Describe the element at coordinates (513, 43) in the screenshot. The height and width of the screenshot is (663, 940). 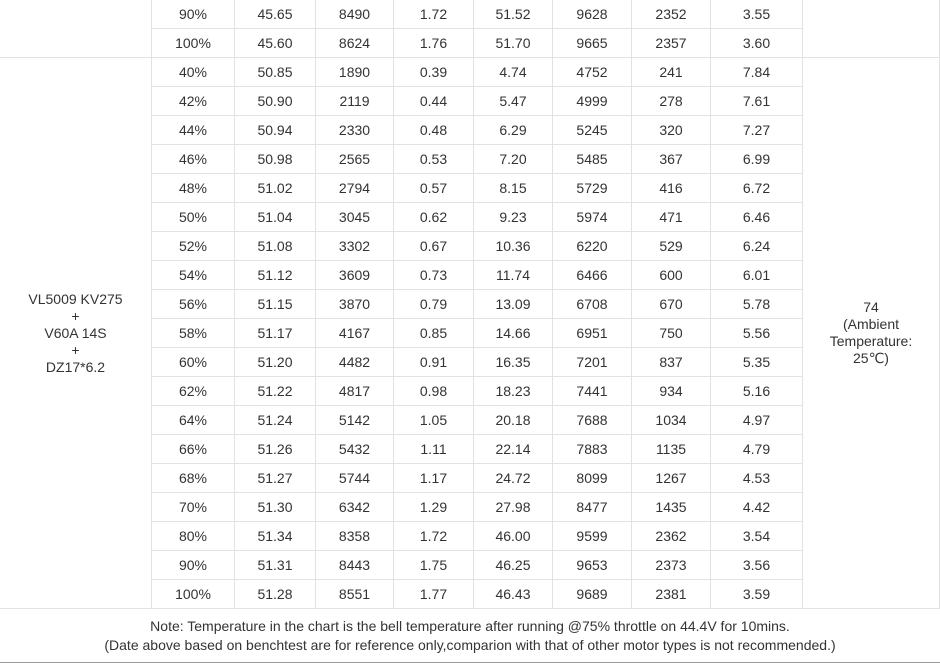
I see `table-cell: 51.70` at that location.